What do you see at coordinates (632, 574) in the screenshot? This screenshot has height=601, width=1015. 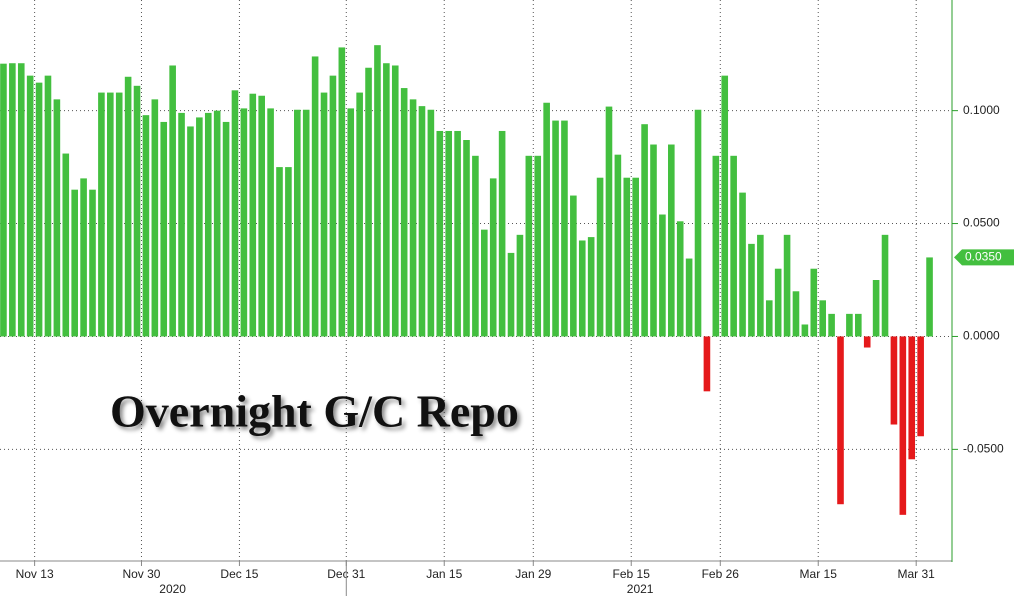 I see `x-tick-label: Feb 15` at bounding box center [632, 574].